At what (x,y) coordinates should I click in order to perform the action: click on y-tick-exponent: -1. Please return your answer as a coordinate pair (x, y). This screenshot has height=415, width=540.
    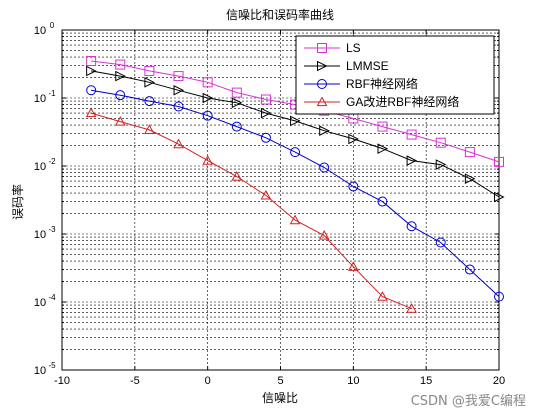
    Looking at the image, I should click on (52, 93).